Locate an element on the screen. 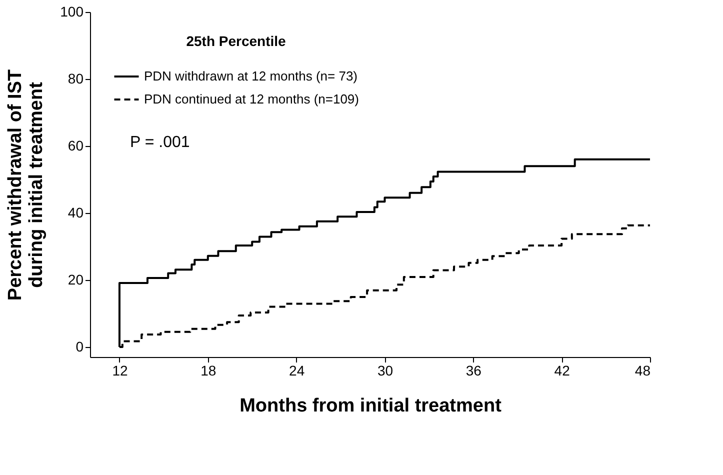 This screenshot has width=723, height=475. legend-label: PDN withdrawn at 12 months (n= 73) is located at coordinates (251, 76).